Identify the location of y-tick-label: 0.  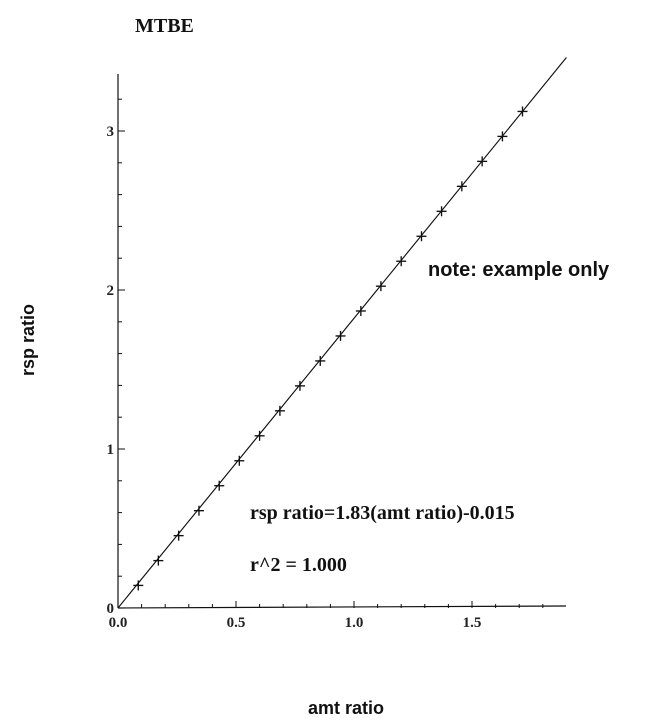
(111, 609).